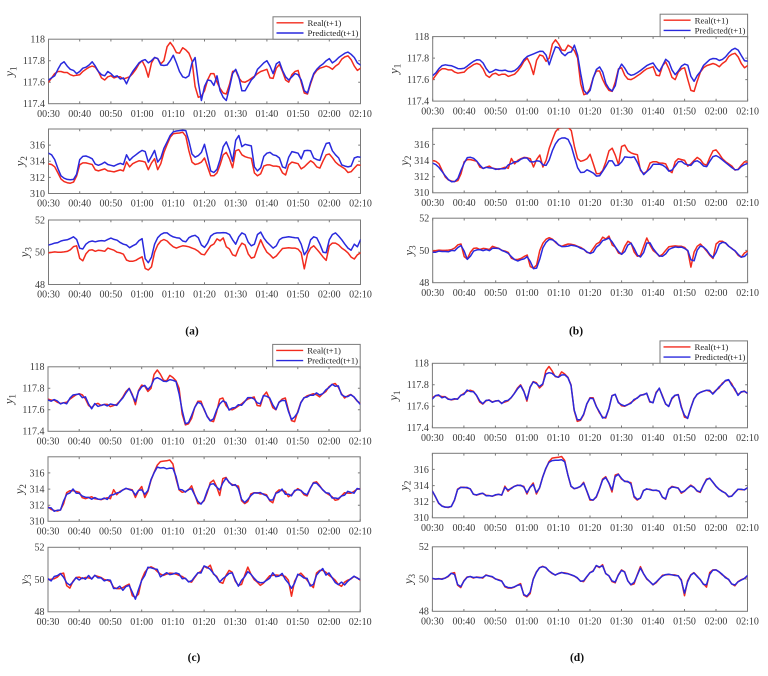  Describe the element at coordinates (576, 332) in the screenshot. I see `svg-text: (b)` at that location.